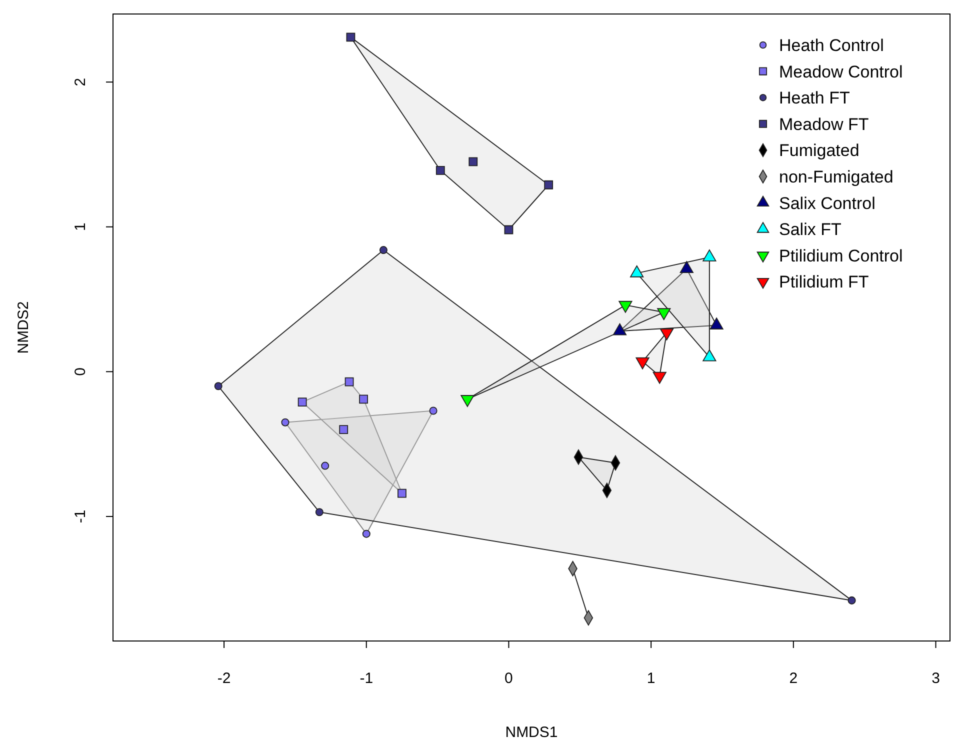  Describe the element at coordinates (651, 678) in the screenshot. I see `x-tick-label: 1` at that location.